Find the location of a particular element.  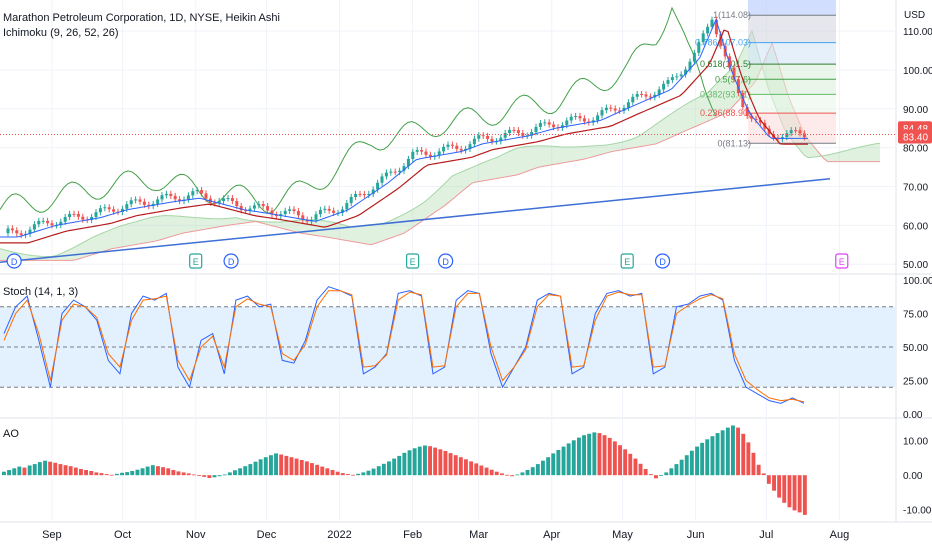

price-label: 83.40 is located at coordinates (915, 137).